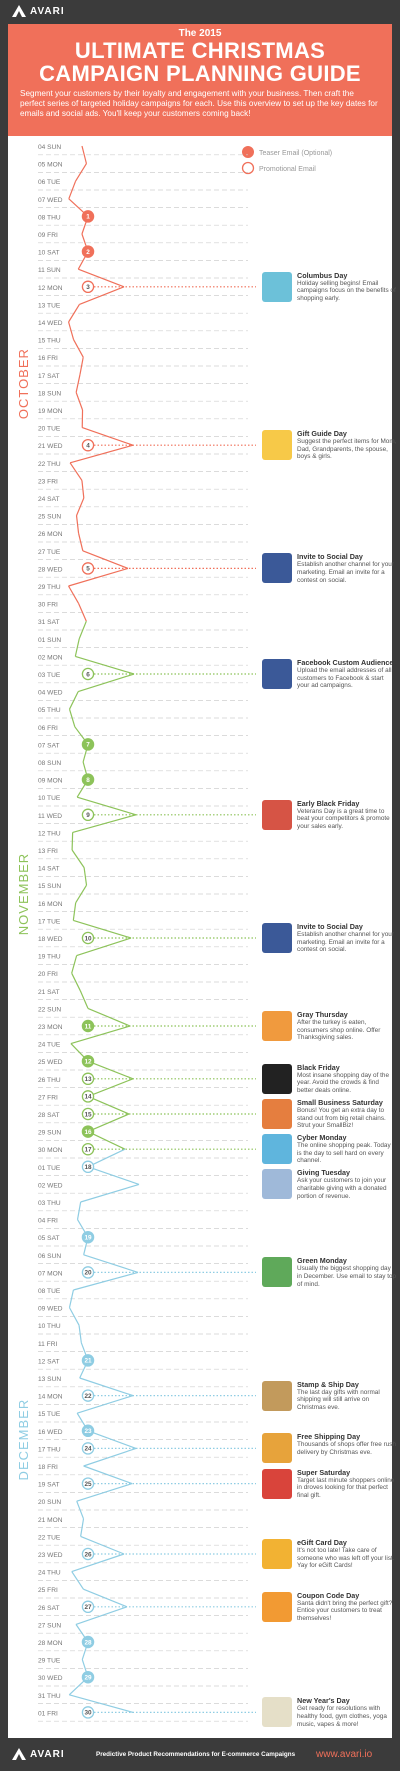 The width and height of the screenshot is (400, 1771). I want to click on marker-number: 3, so click(88, 287).